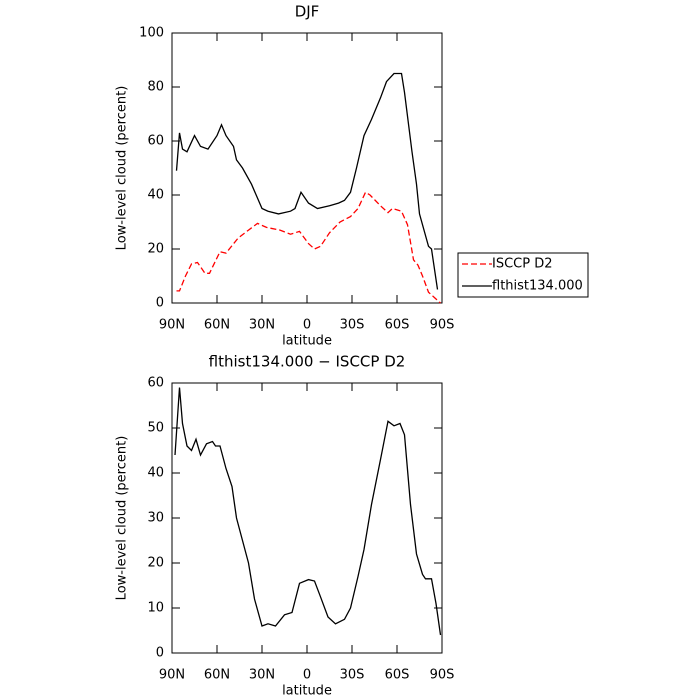 The height and width of the screenshot is (700, 700). I want to click on y-tick-label: 10, so click(155, 608).